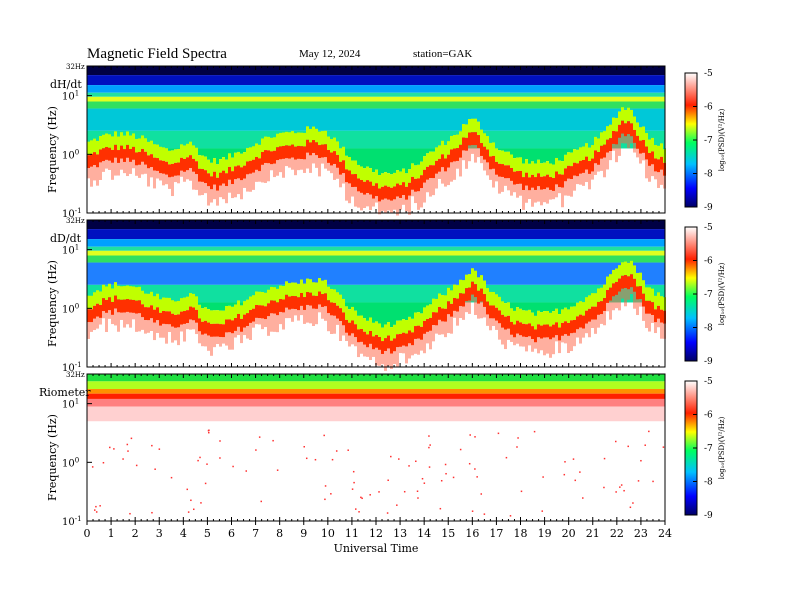 The image size is (792, 612). Describe the element at coordinates (135, 533) in the screenshot. I see `xtick-label: 2` at that location.